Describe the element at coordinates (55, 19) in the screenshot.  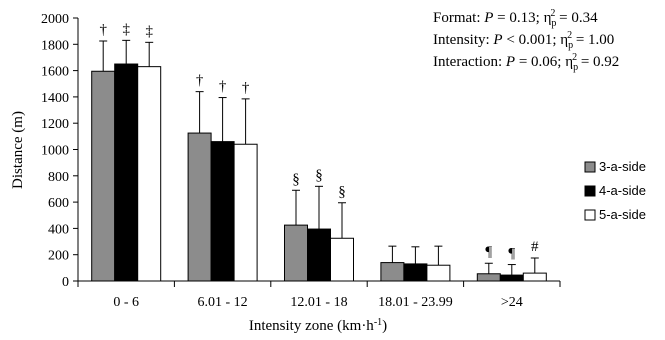
I see `y-tick-label: 2000` at that location.